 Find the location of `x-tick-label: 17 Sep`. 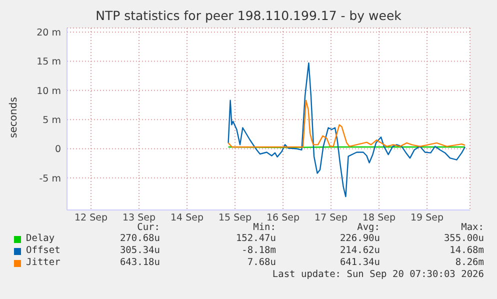

x-tick-label: 17 Sep is located at coordinates (331, 218).